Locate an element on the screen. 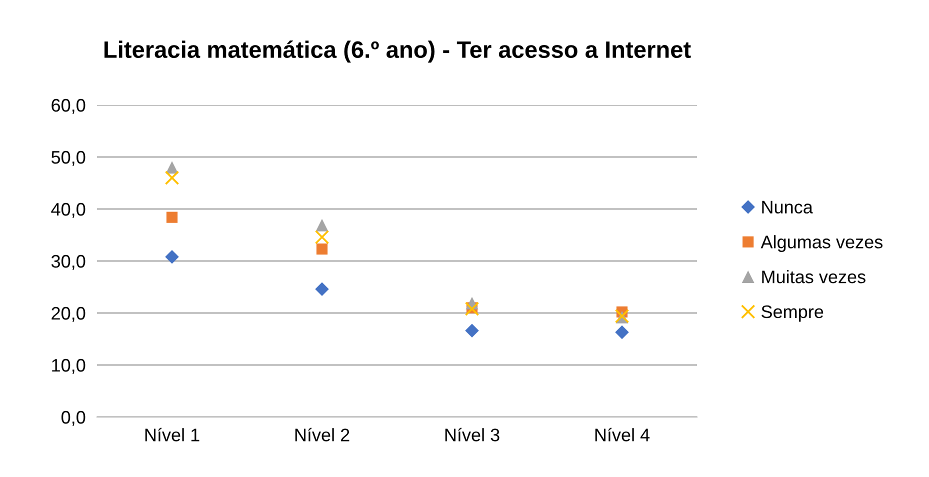  y-tick-label: 40,0 is located at coordinates (68, 210).